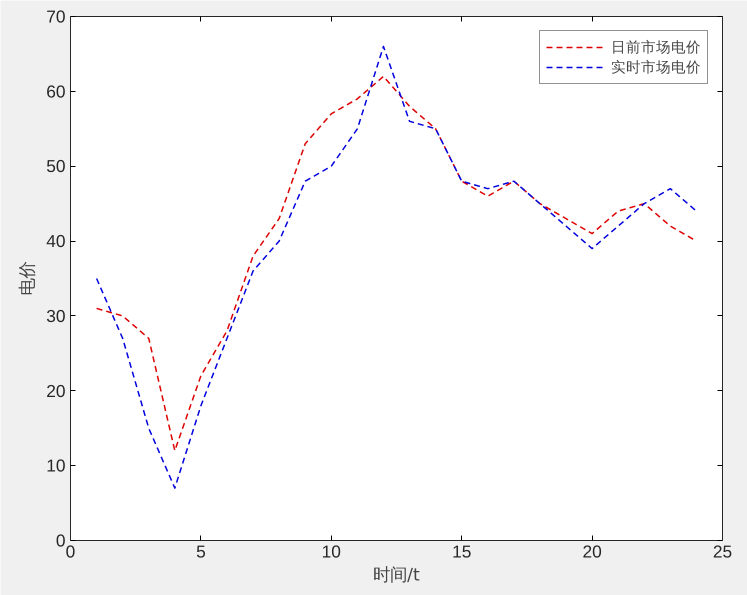 This screenshot has height=595, width=747. What do you see at coordinates (592, 552) in the screenshot?
I see `x-tick-label: 20` at bounding box center [592, 552].